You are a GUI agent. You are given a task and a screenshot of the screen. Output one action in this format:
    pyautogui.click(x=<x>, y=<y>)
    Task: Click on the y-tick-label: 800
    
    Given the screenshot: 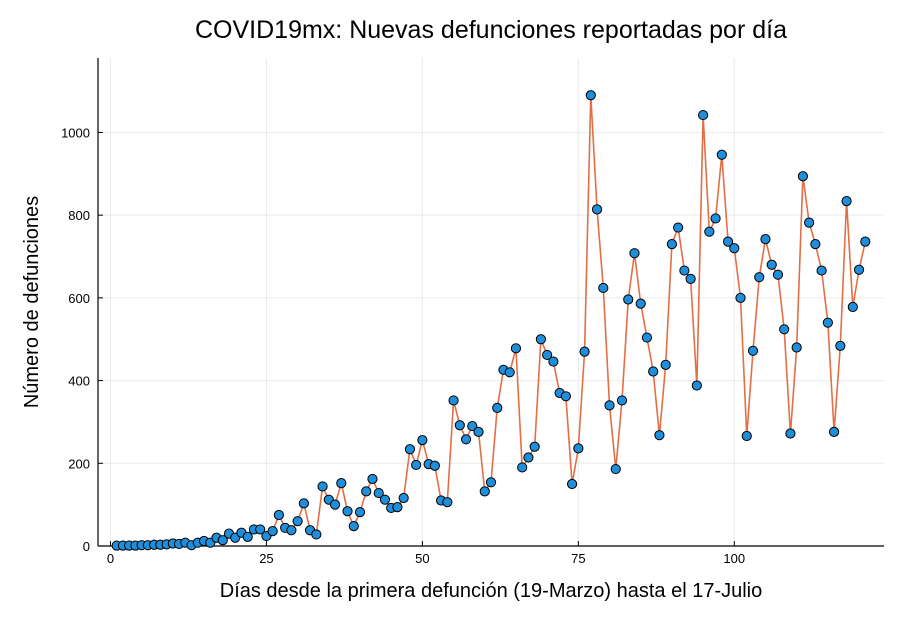 What is the action you would take?
    pyautogui.click(x=79, y=215)
    